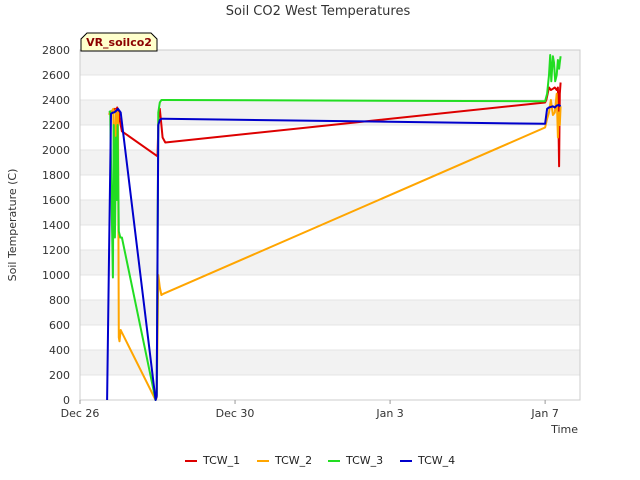 The height and width of the screenshot is (480, 640). Describe the element at coordinates (235, 413) in the screenshot. I see `x-tick-label: Dec 30` at that location.